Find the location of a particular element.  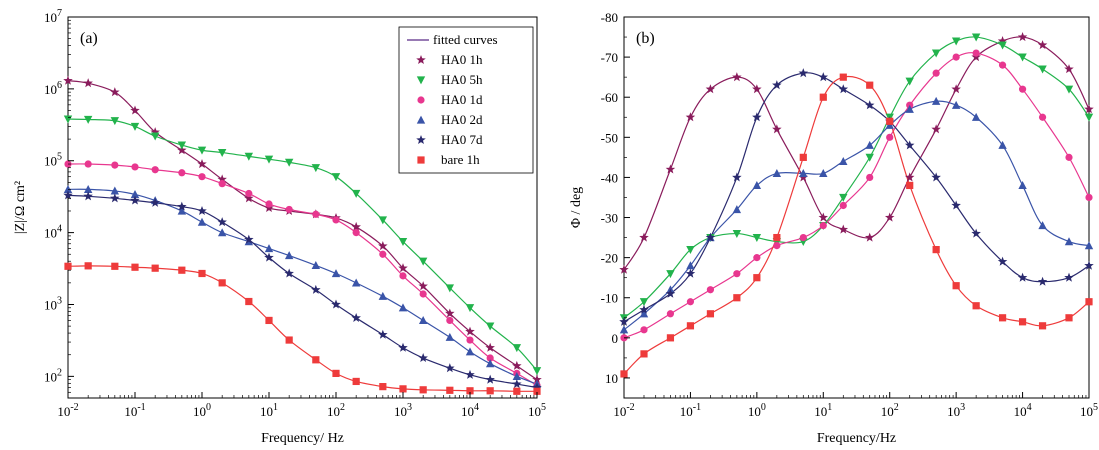

x-tick-label: 10⁻¹ is located at coordinates (134, 410).